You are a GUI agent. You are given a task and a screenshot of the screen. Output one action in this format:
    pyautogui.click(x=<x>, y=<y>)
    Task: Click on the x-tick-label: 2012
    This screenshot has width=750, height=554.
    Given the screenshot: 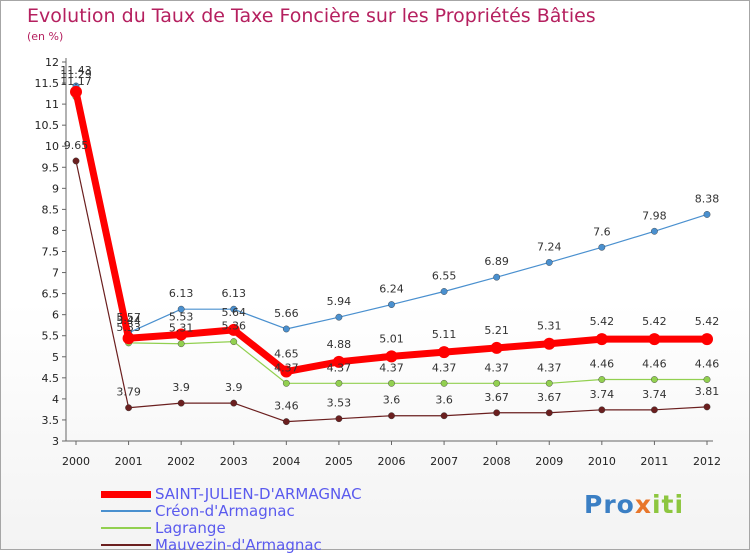 What is the action you would take?
    pyautogui.click(x=707, y=461)
    